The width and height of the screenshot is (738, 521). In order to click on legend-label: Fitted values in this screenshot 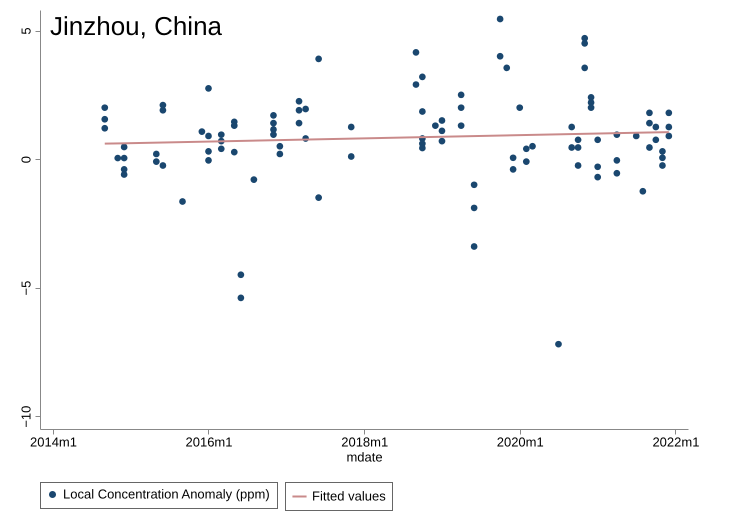, I will do `click(349, 496)`.